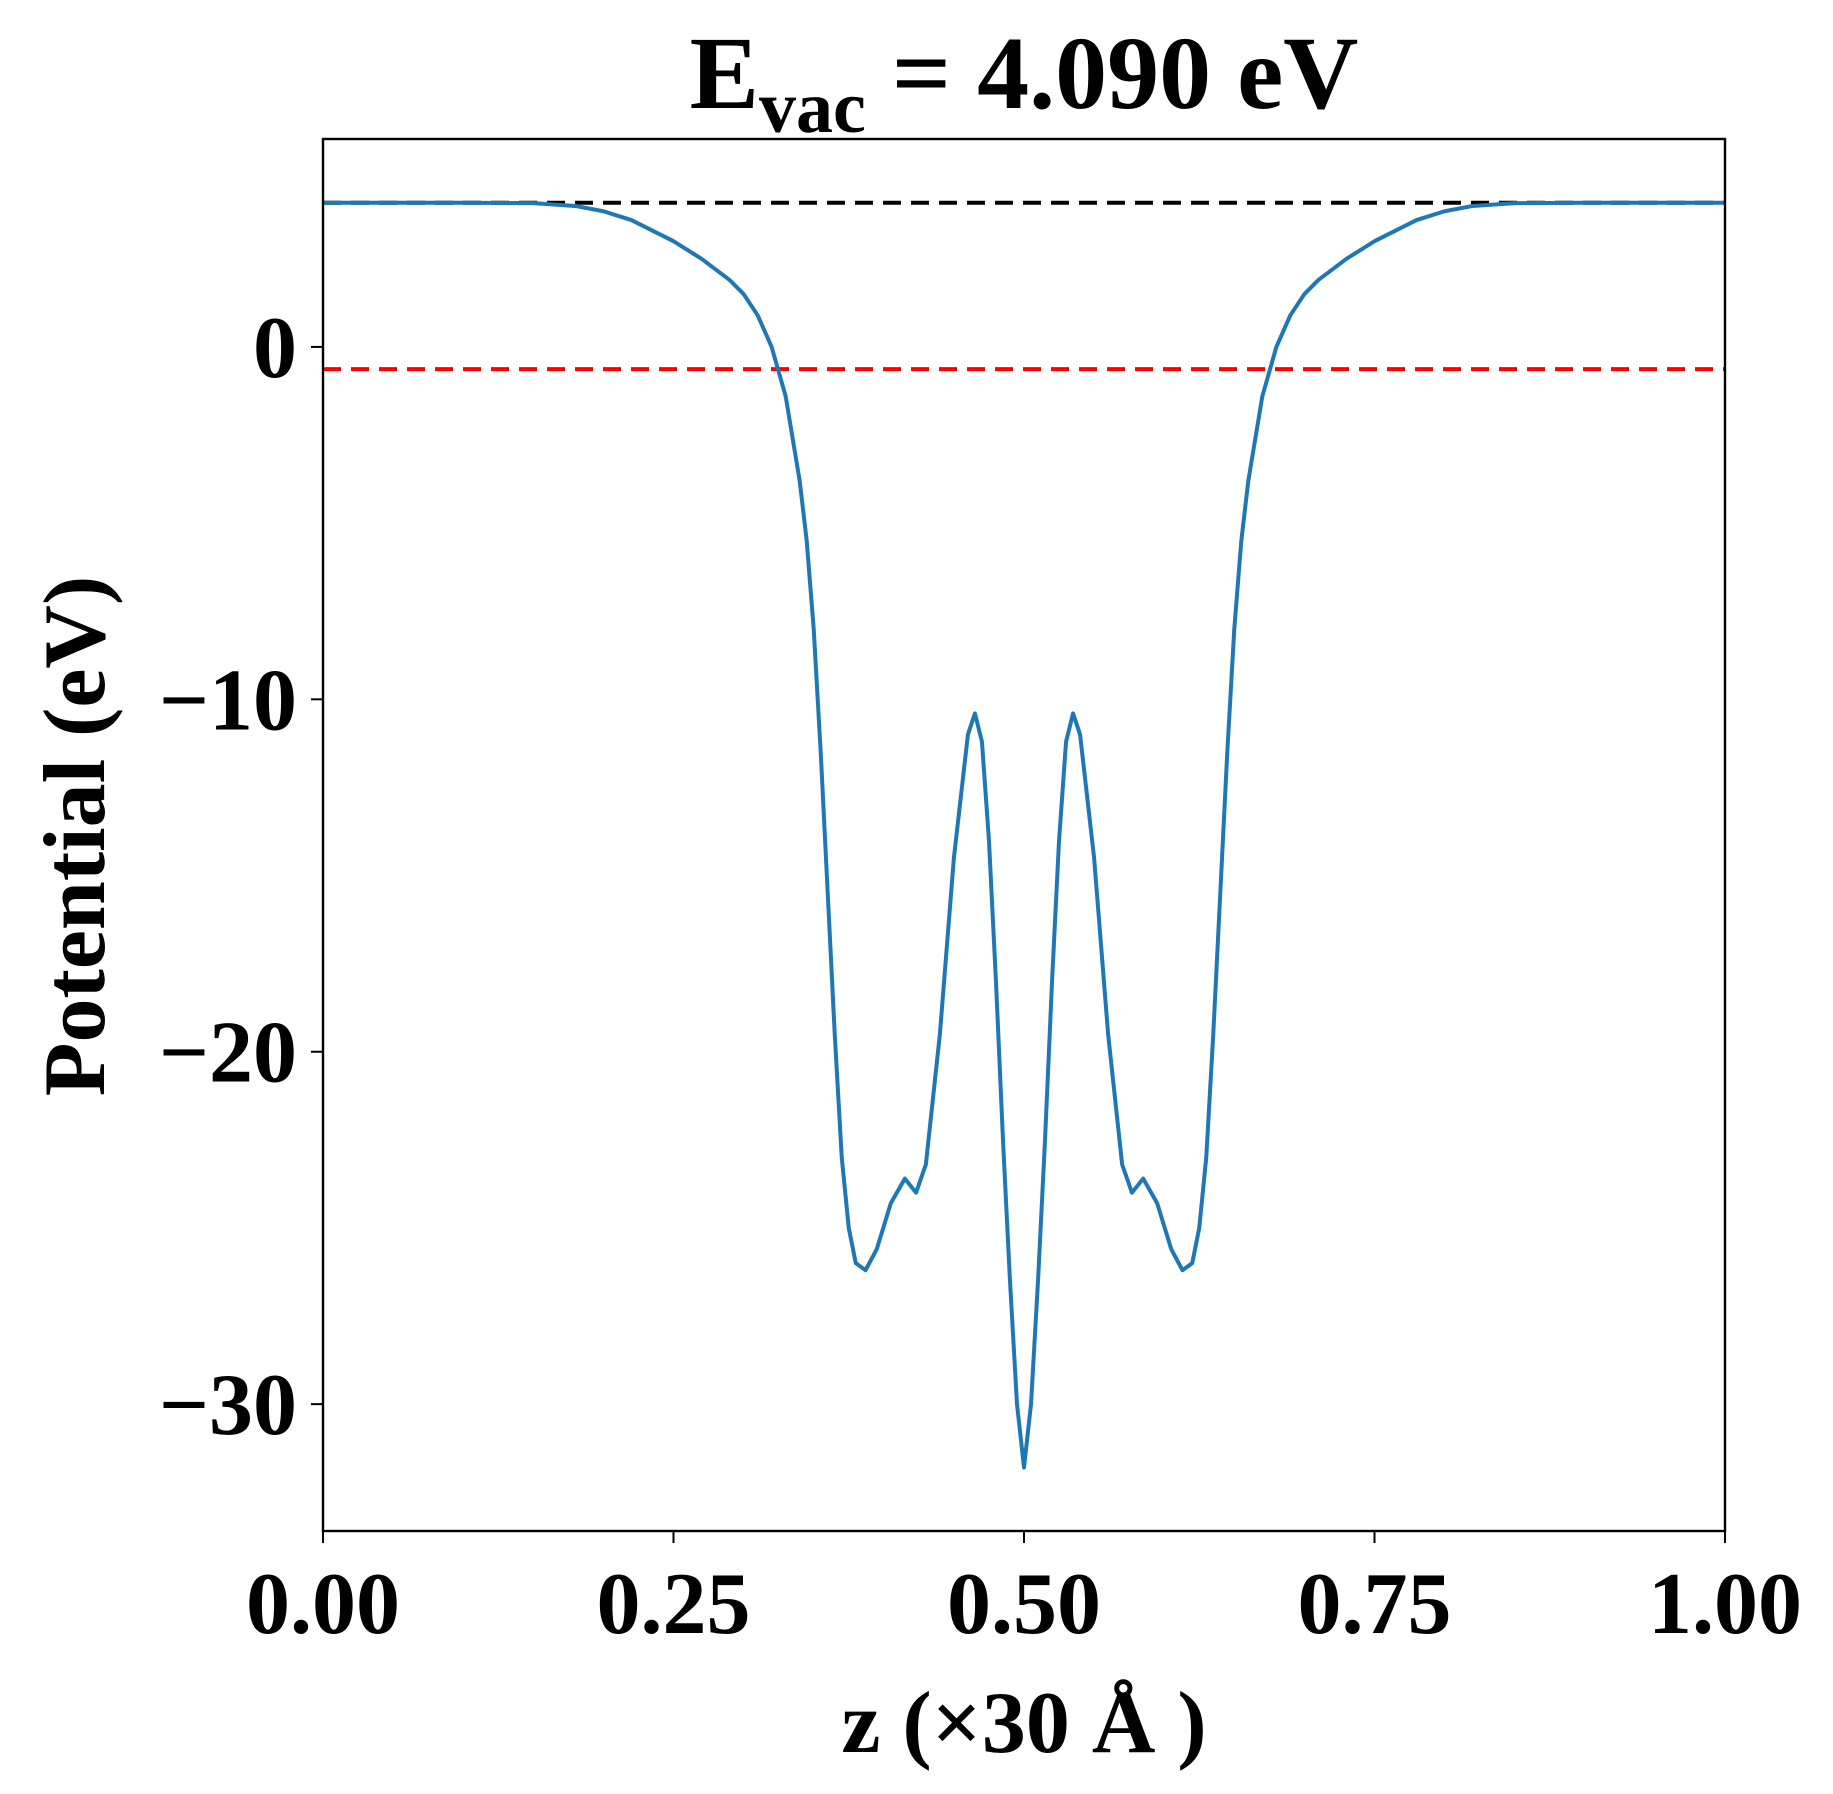  What do you see at coordinates (1725, 1604) in the screenshot?
I see `x-tick-label: 1.00` at bounding box center [1725, 1604].